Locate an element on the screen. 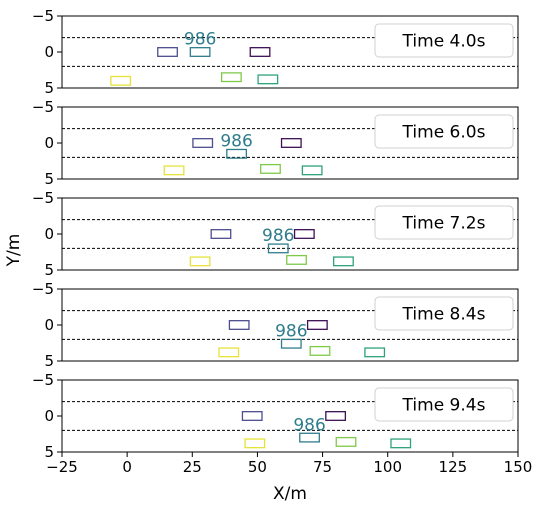 The image size is (550, 508). x-tick-label: 0 is located at coordinates (127, 467).